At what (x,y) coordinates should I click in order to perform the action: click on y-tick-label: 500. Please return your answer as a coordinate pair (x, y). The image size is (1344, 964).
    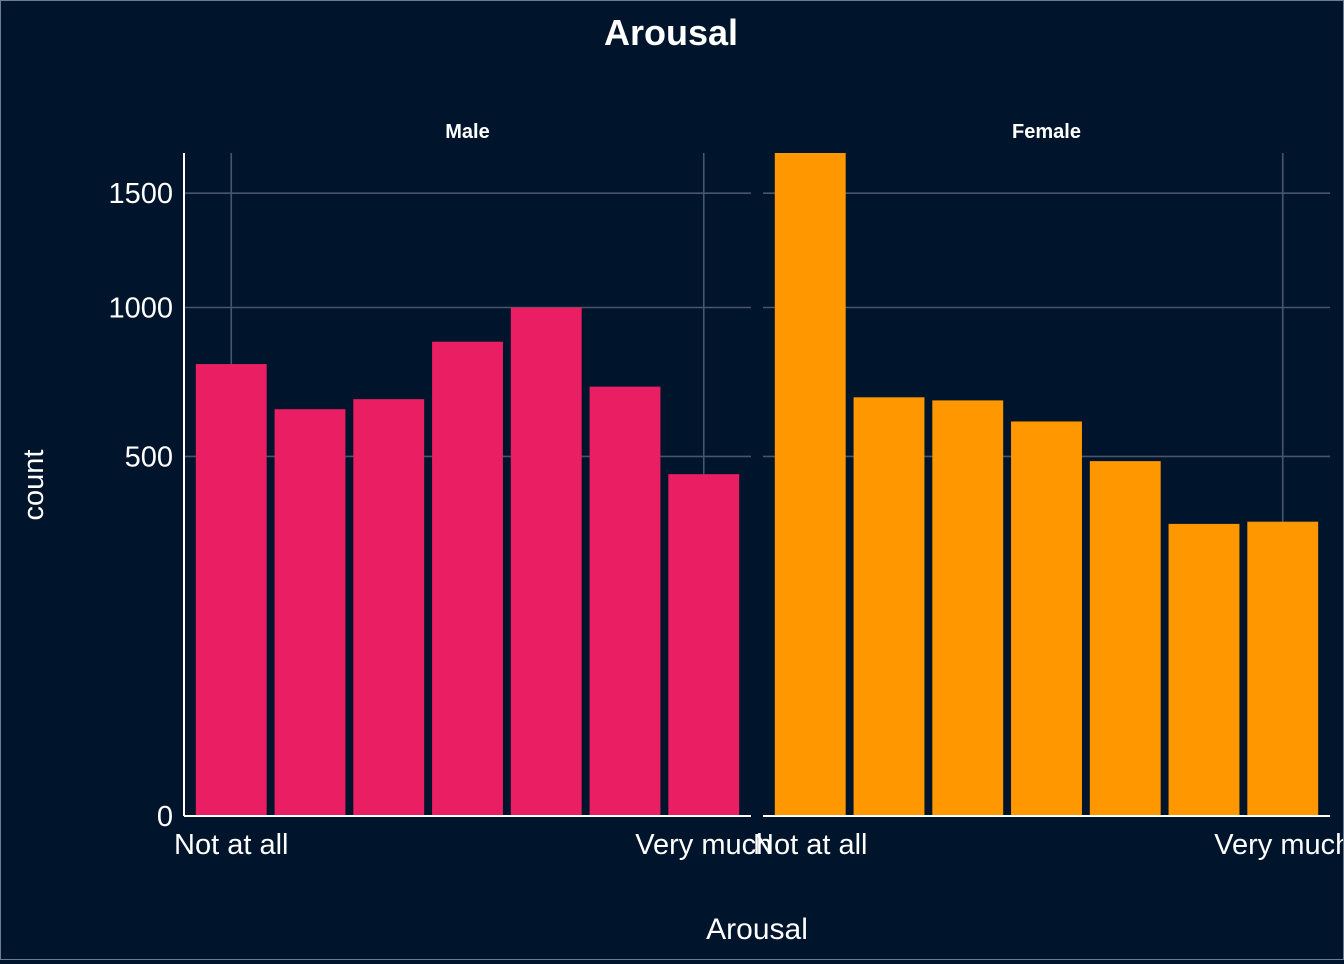
    Looking at the image, I should click on (149, 457).